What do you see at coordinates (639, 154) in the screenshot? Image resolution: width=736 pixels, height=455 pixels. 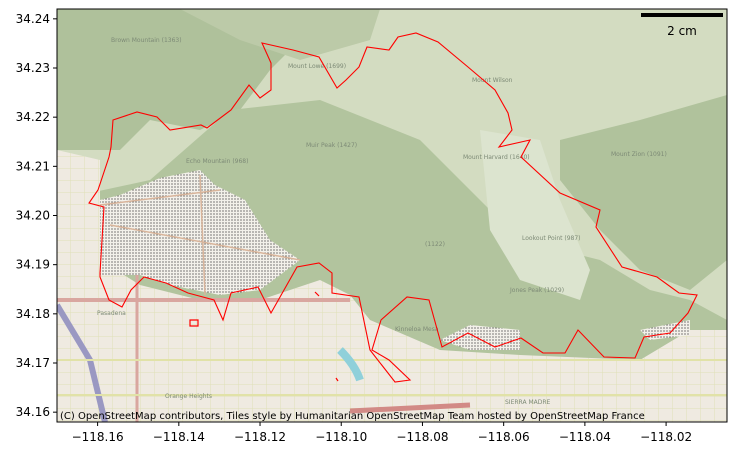 I see `place-label: Mount Zion (1091)` at bounding box center [639, 154].